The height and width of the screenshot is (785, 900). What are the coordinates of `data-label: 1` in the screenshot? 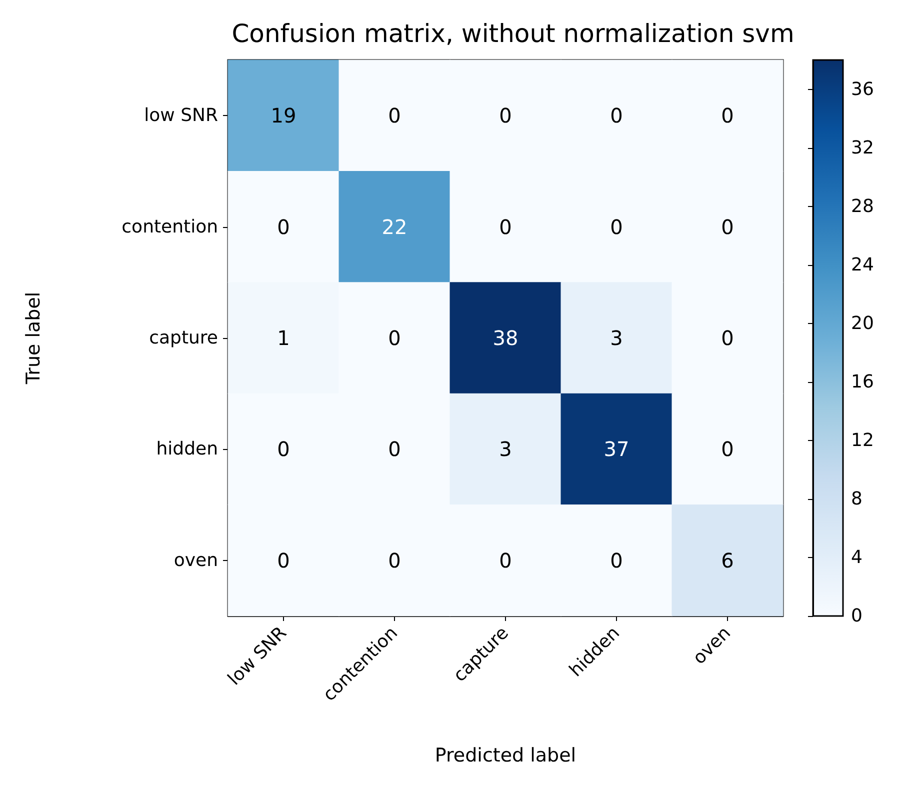 It's located at (283, 338).